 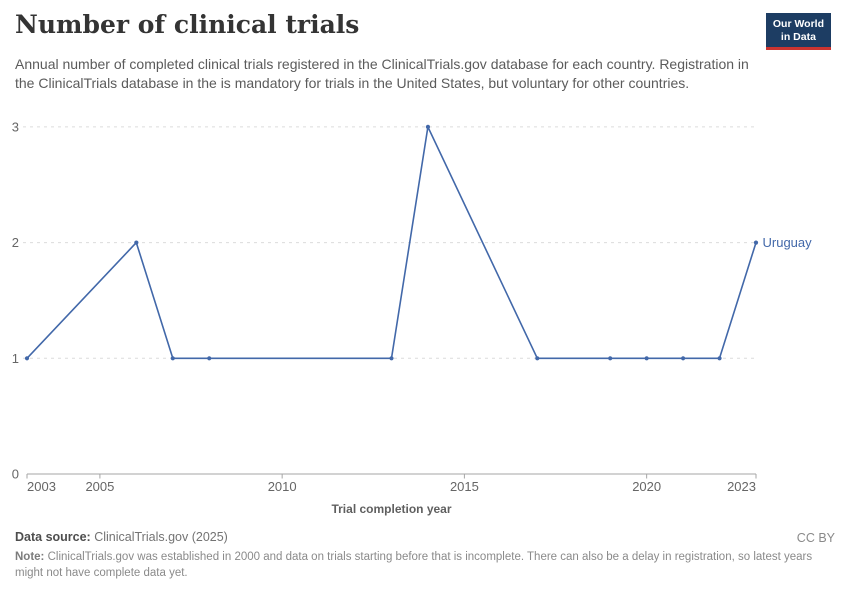 I want to click on x-axis-tick-label: 2023, so click(x=741, y=486).